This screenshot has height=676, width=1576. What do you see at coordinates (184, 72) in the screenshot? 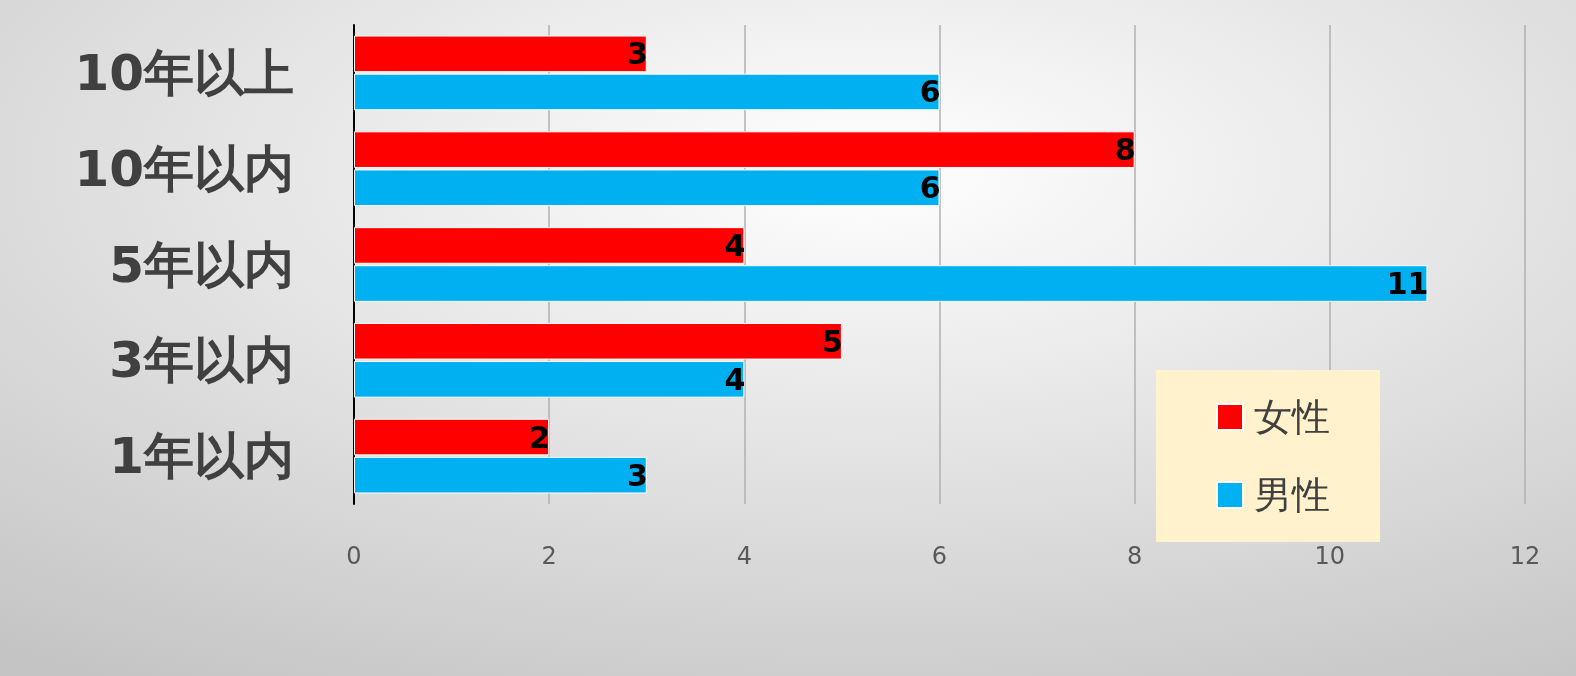
I see `y-tick-label: 10年以上` at bounding box center [184, 72].